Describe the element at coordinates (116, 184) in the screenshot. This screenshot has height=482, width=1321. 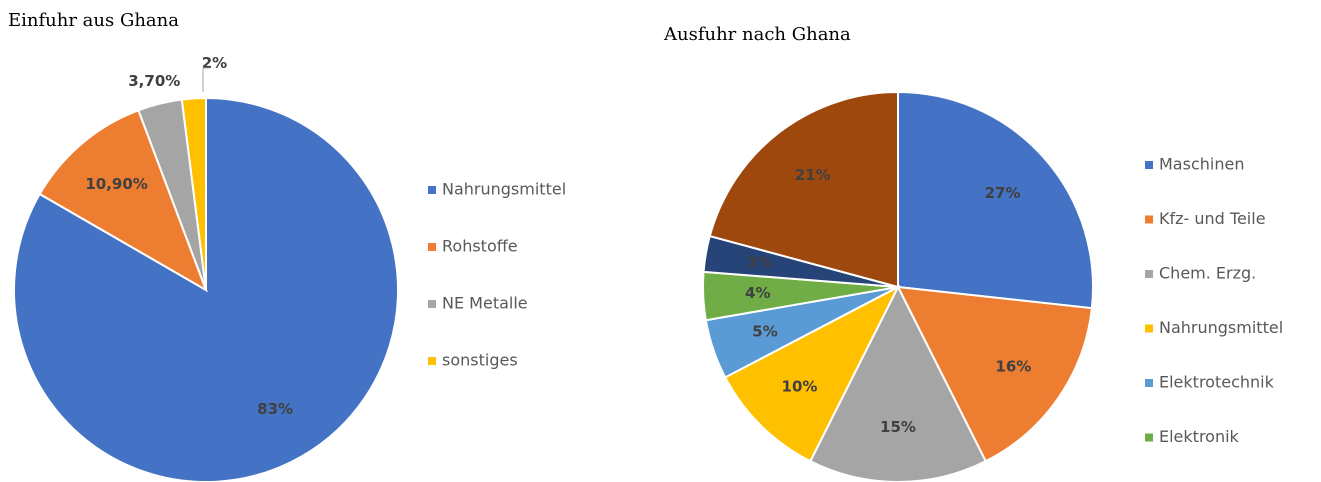
I see `data-label: 10,90%` at that location.